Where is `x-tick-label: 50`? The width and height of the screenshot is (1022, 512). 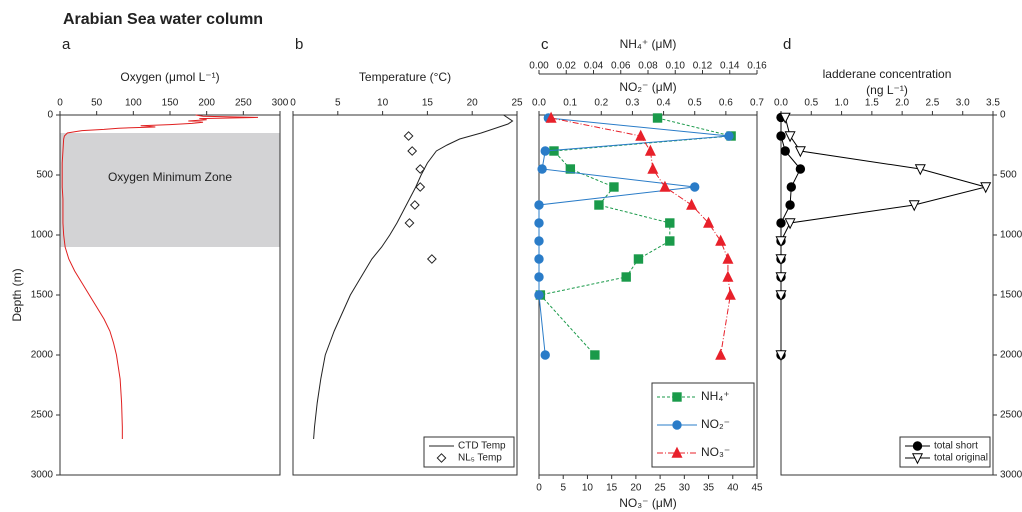
x-tick-label: 50 is located at coordinates (97, 103).